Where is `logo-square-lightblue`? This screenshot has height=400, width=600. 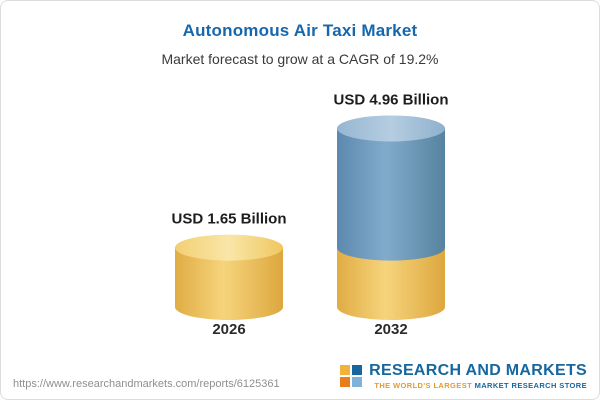 logo-square-lightblue is located at coordinates (357, 382).